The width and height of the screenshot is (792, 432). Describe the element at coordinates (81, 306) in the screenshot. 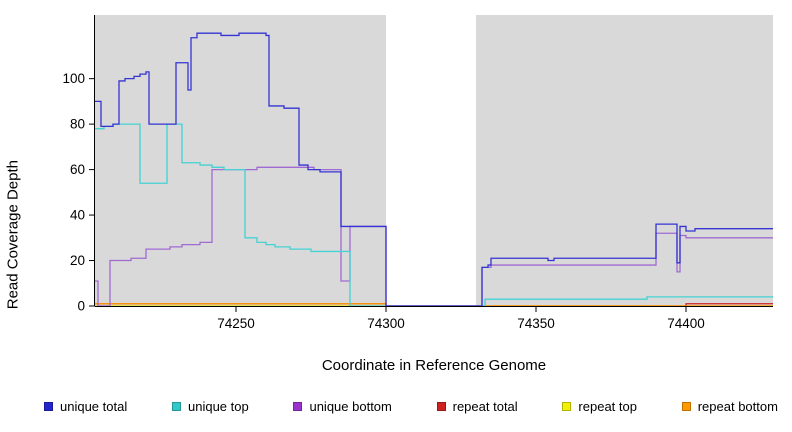

I see `y-tick-label: 0` at that location.